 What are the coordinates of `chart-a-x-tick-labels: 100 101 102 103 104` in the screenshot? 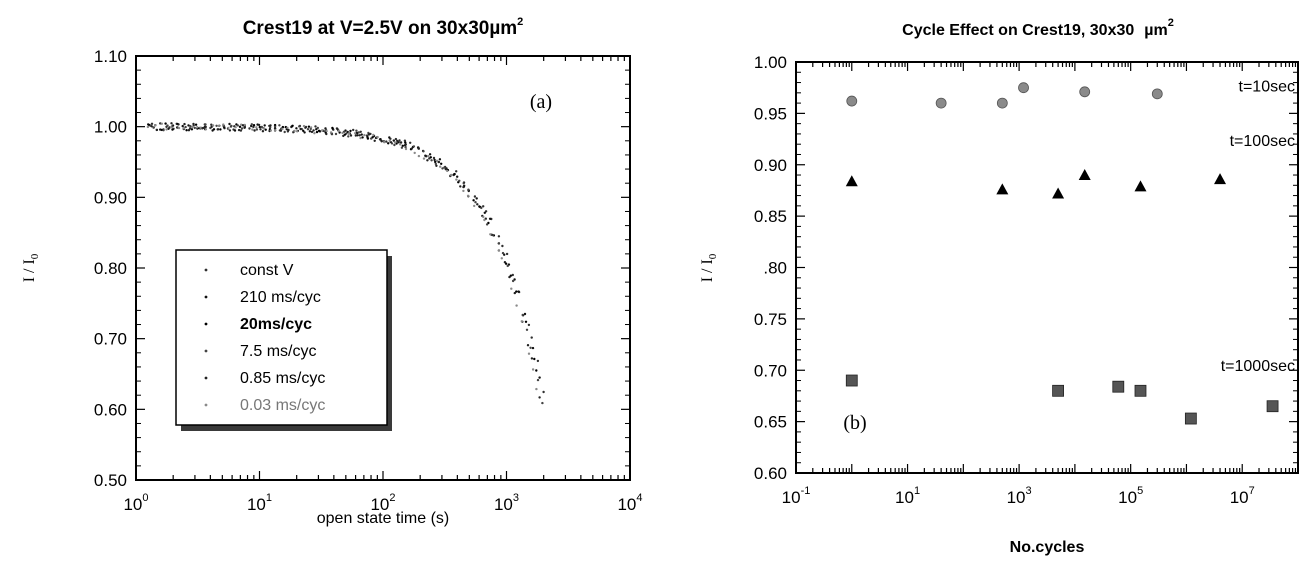 It's located at (382, 503).